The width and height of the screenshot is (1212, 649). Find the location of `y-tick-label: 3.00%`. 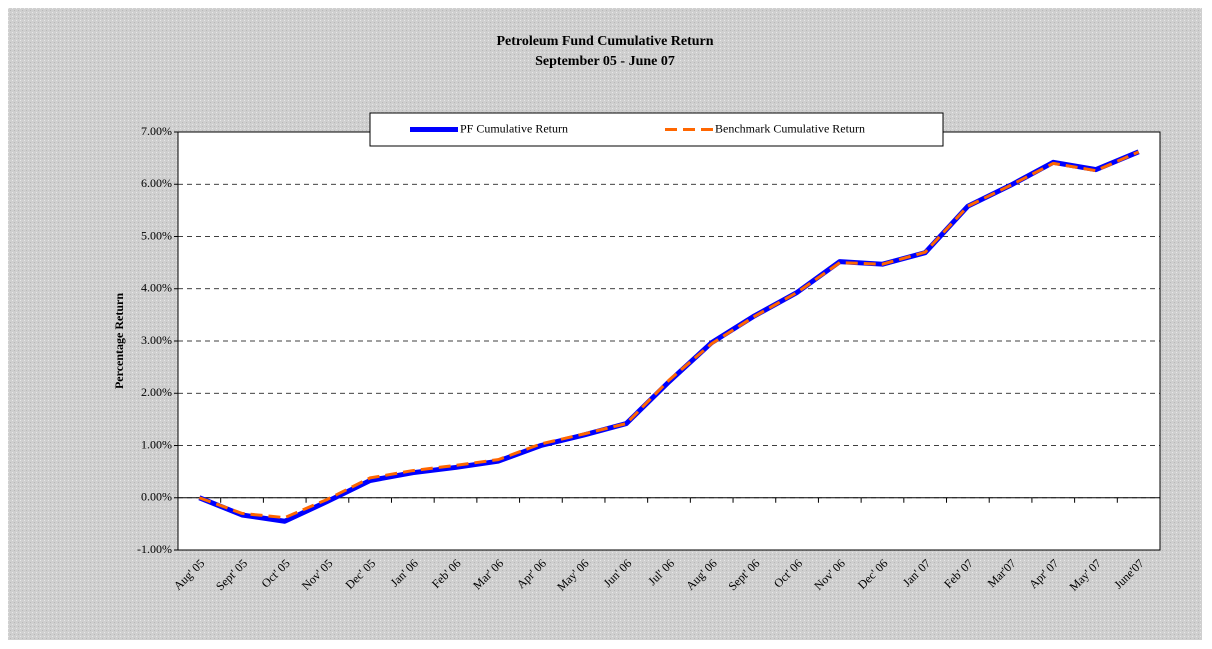

y-tick-label: 3.00% is located at coordinates (156, 340).